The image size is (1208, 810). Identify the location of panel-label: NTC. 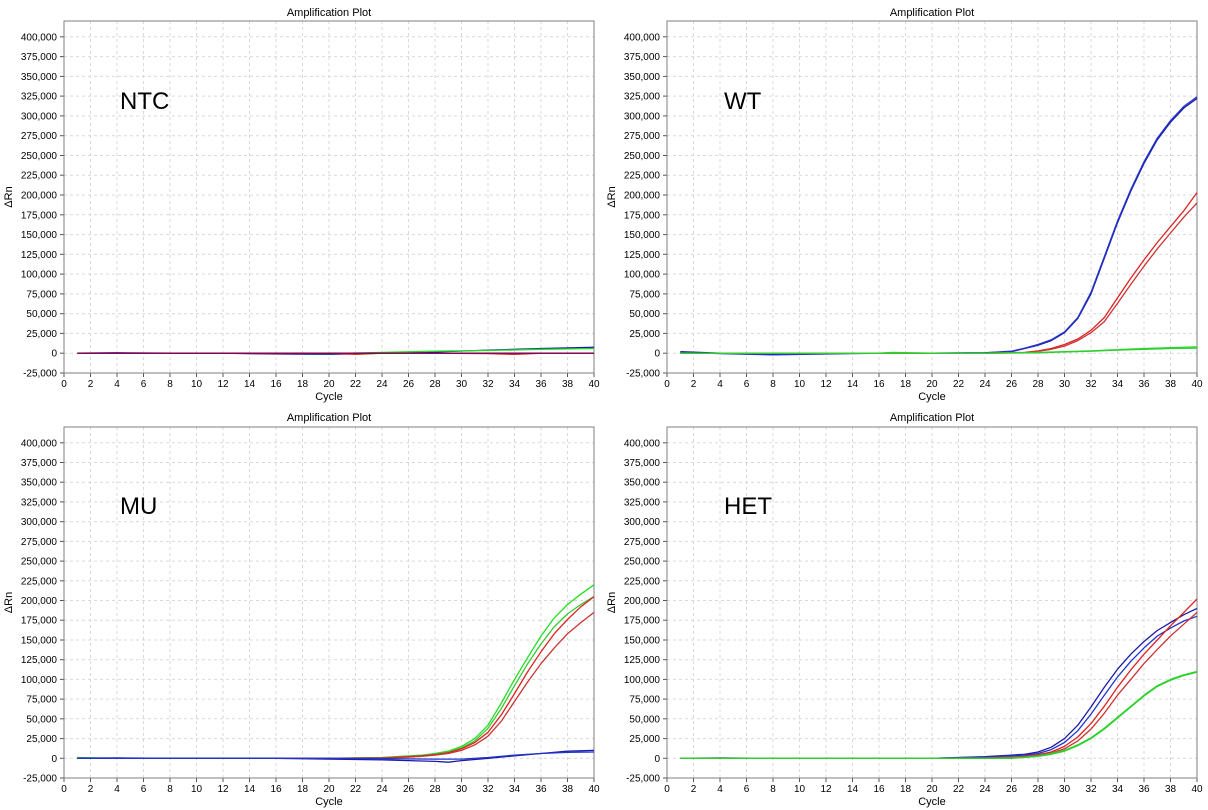
(144, 101).